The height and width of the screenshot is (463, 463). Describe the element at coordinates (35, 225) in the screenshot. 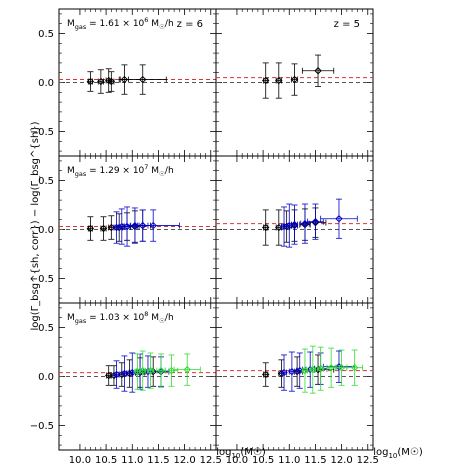

I see `y-axis-label: log(Γ_bsg^{sh, corr}) − log(Γ_bsg^{sh})` at that location.